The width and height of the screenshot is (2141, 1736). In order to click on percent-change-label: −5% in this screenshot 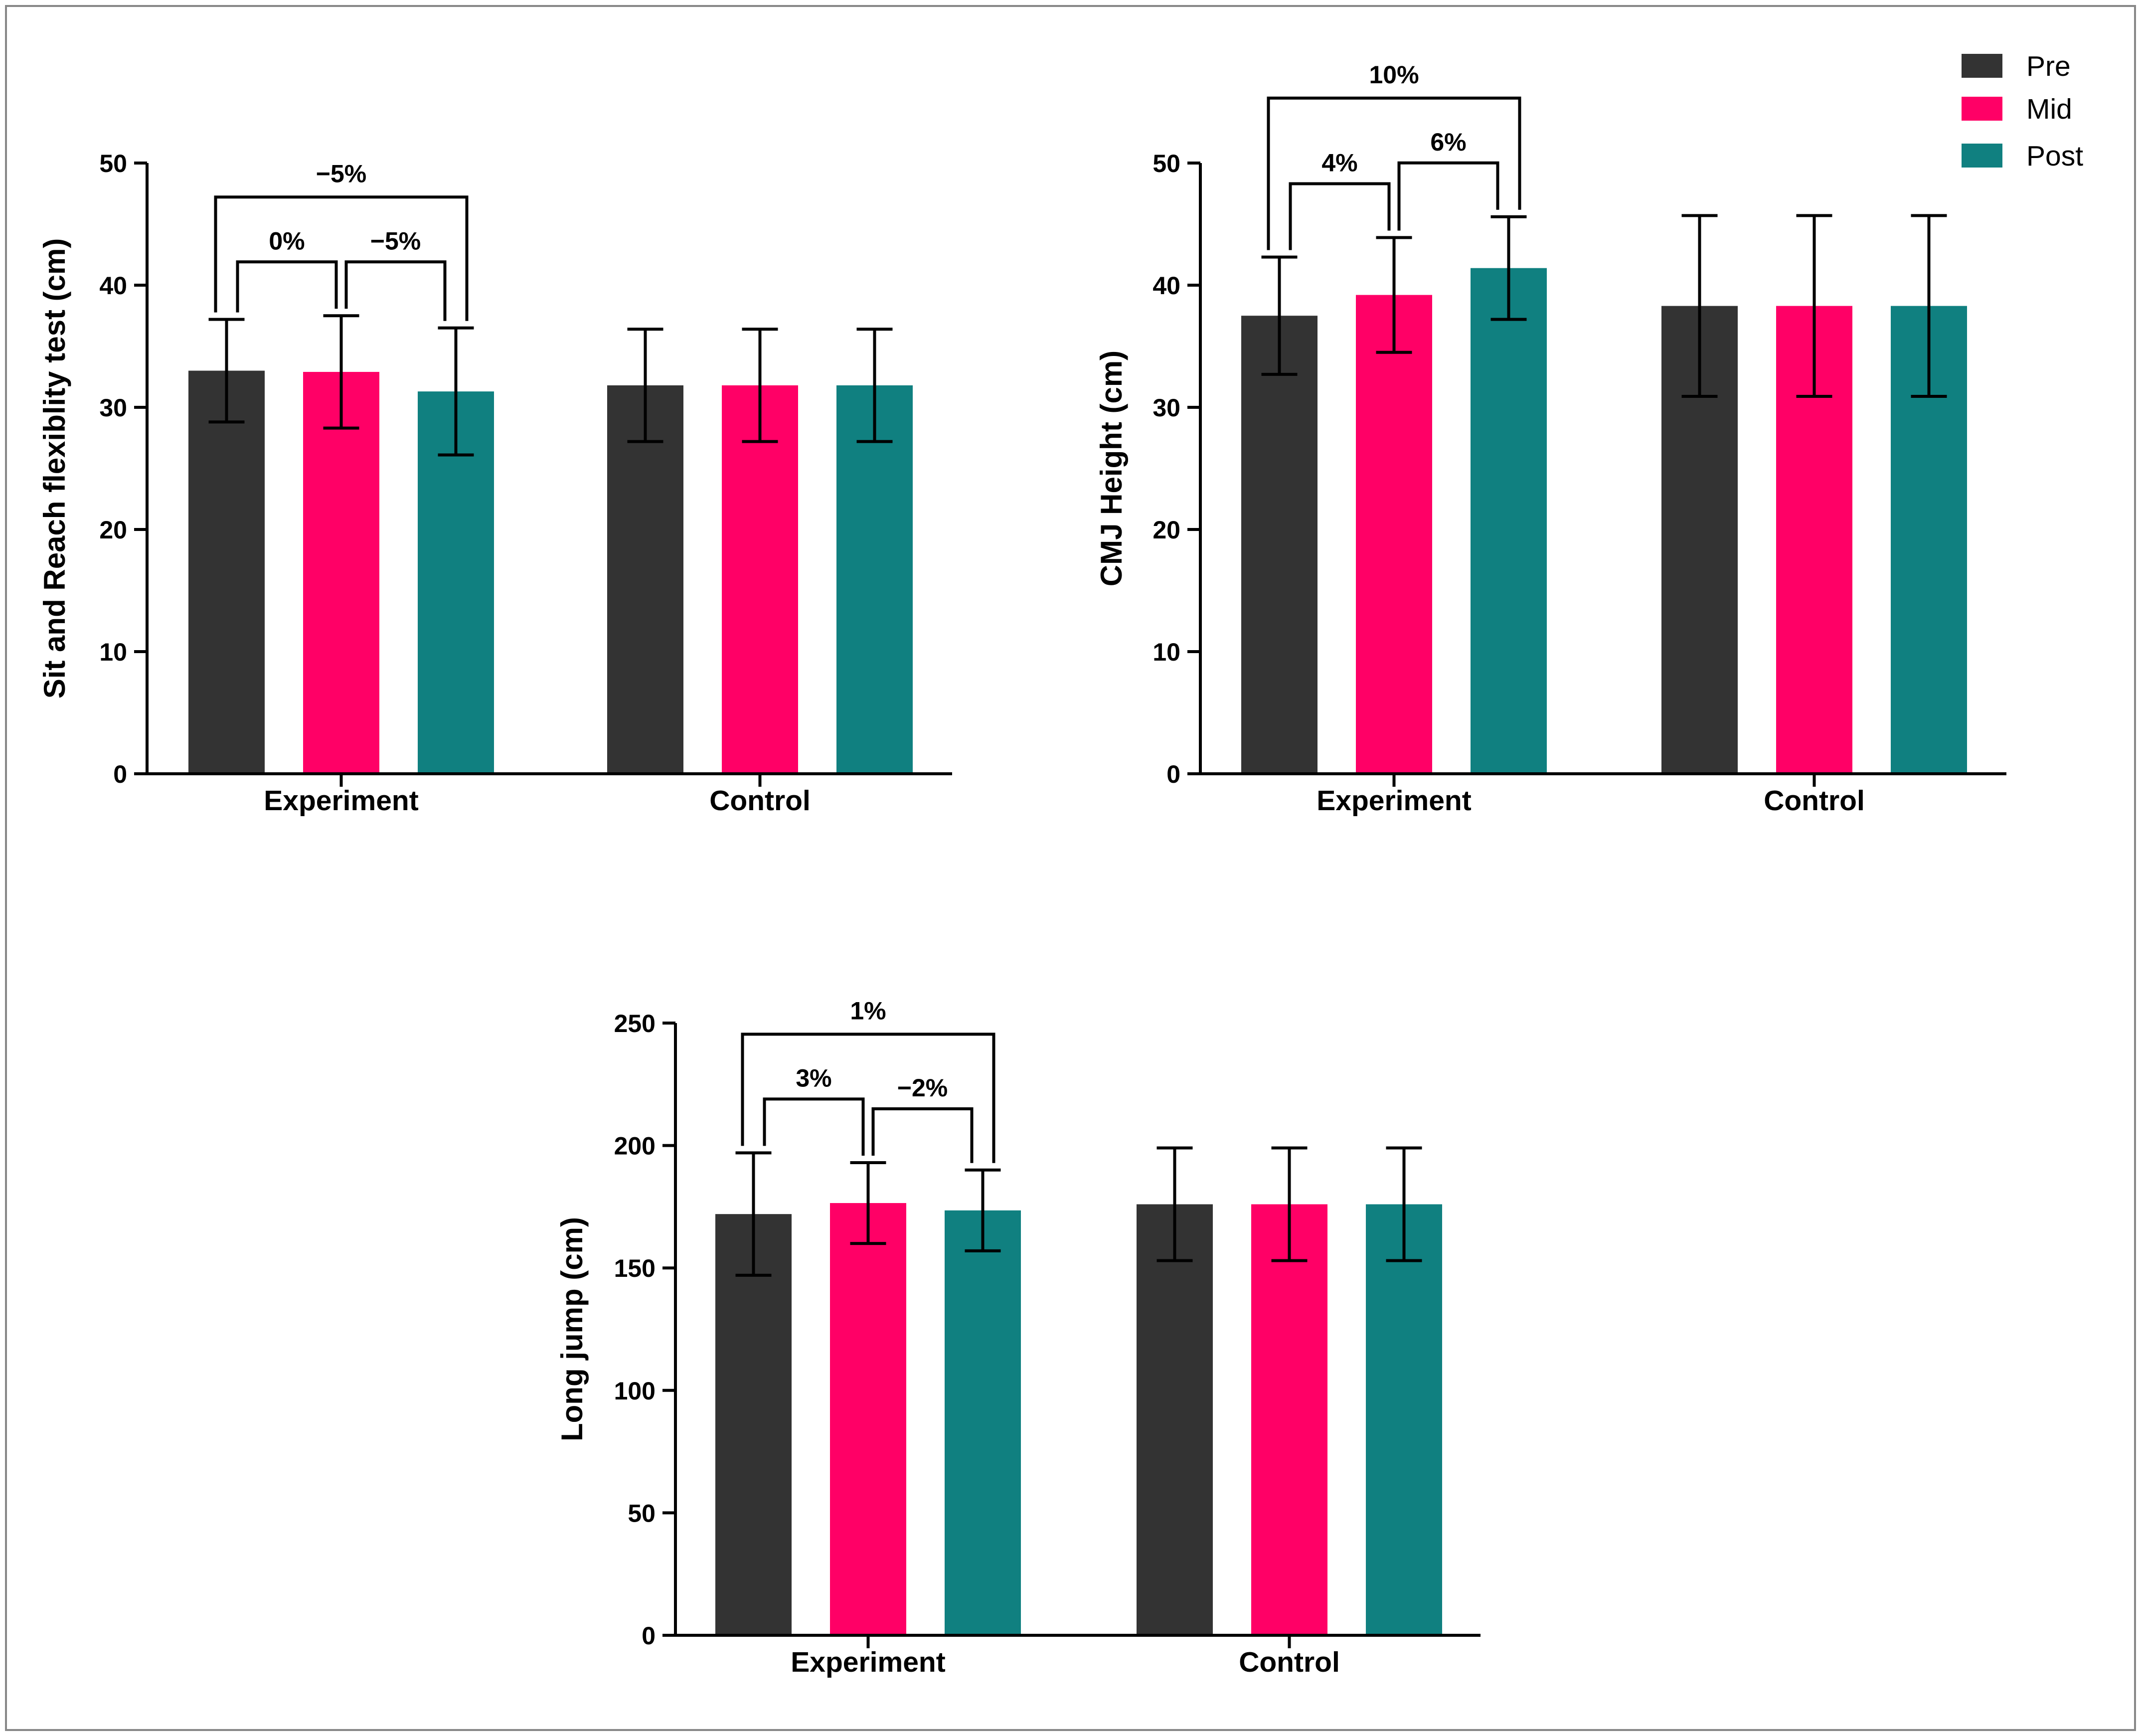, I will do `click(395, 241)`.